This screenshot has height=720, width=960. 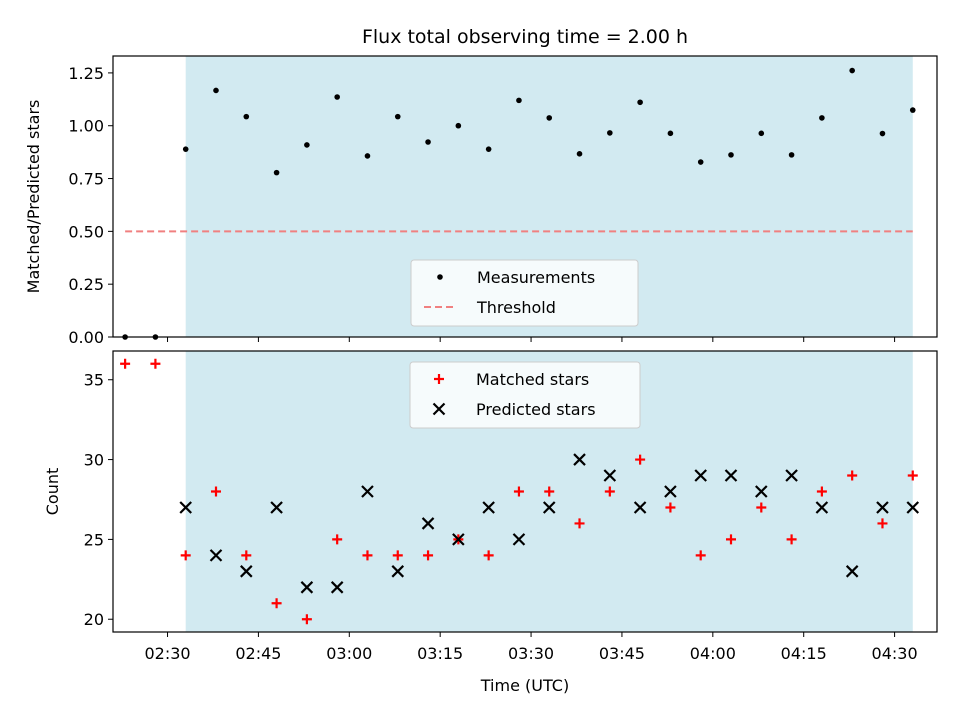 I want to click on x-tick-label: 04:00, so click(x=713, y=653).